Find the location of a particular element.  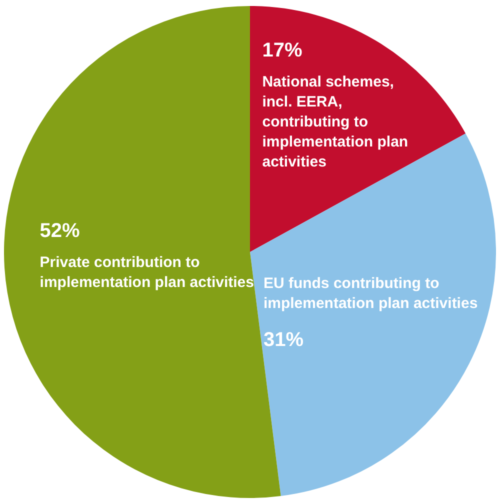

slice-label: Private contribution to implementation plan activities is located at coordinates (147, 273).